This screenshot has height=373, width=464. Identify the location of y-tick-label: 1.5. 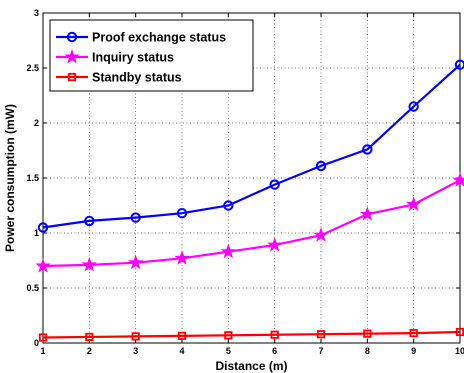
(32, 178).